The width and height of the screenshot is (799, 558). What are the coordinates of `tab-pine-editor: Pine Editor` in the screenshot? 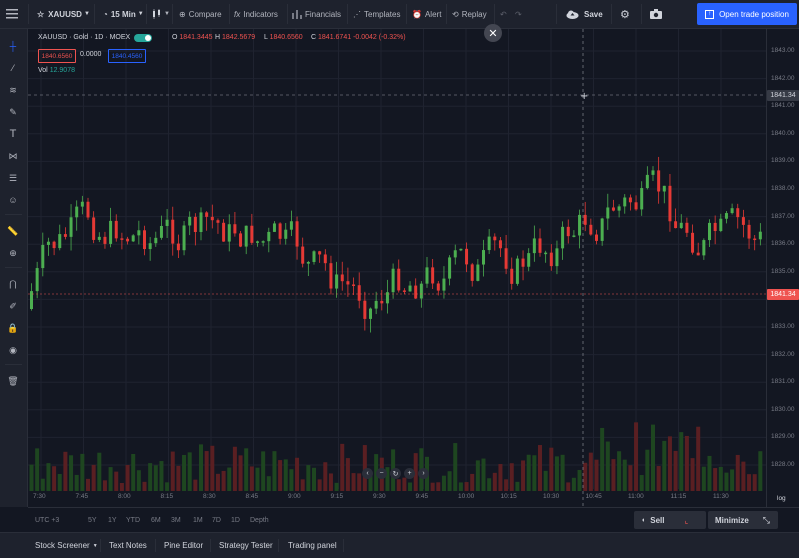 It's located at (183, 545).